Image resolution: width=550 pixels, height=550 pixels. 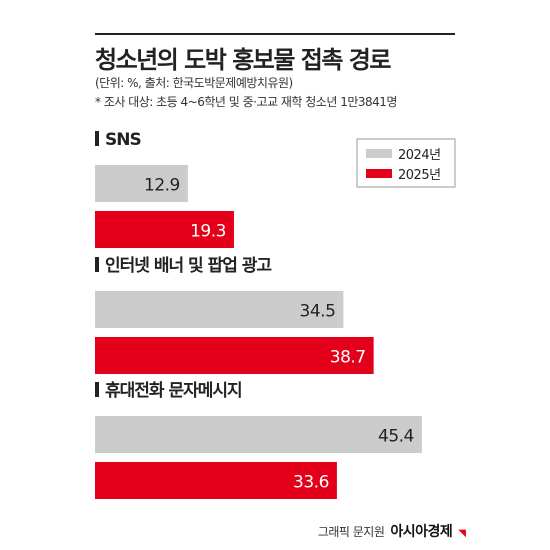 What do you see at coordinates (173, 390) in the screenshot?
I see `category-label: 휴대전화 문자메시지` at bounding box center [173, 390].